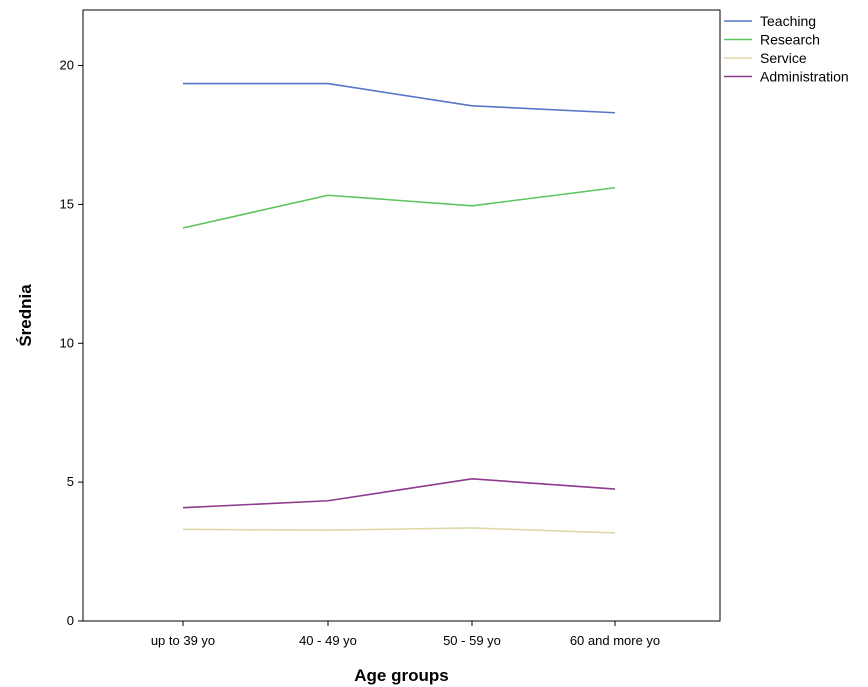  Describe the element at coordinates (399, 207) in the screenshot. I see `series-line-research` at that location.